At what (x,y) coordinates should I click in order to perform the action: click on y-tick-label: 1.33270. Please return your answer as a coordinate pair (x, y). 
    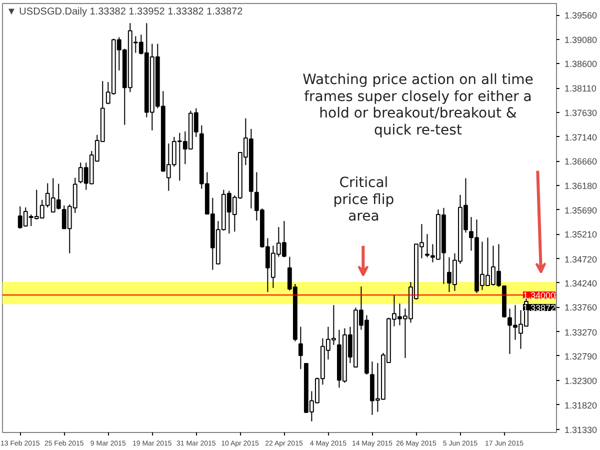
    Looking at the image, I should click on (581, 332).